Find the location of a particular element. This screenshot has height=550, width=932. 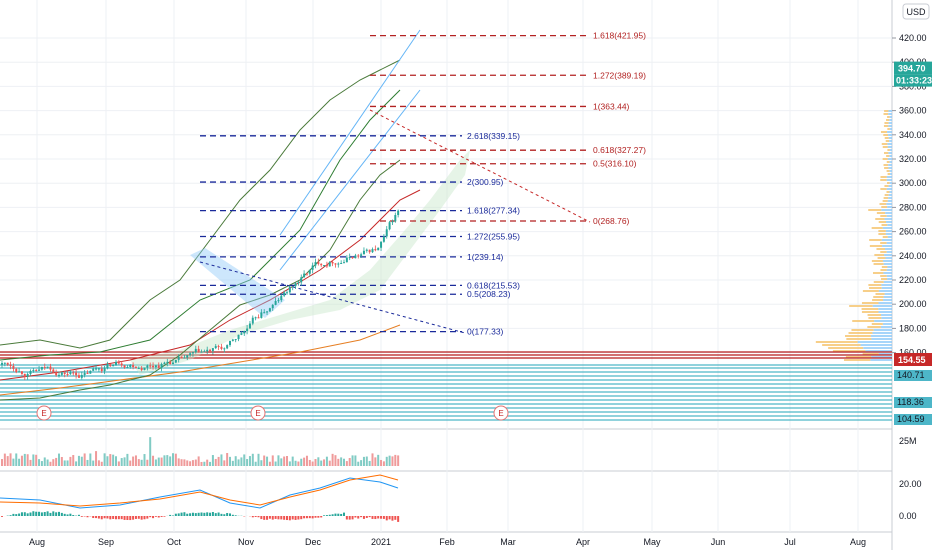

countdown-tag is located at coordinates (913, 80).